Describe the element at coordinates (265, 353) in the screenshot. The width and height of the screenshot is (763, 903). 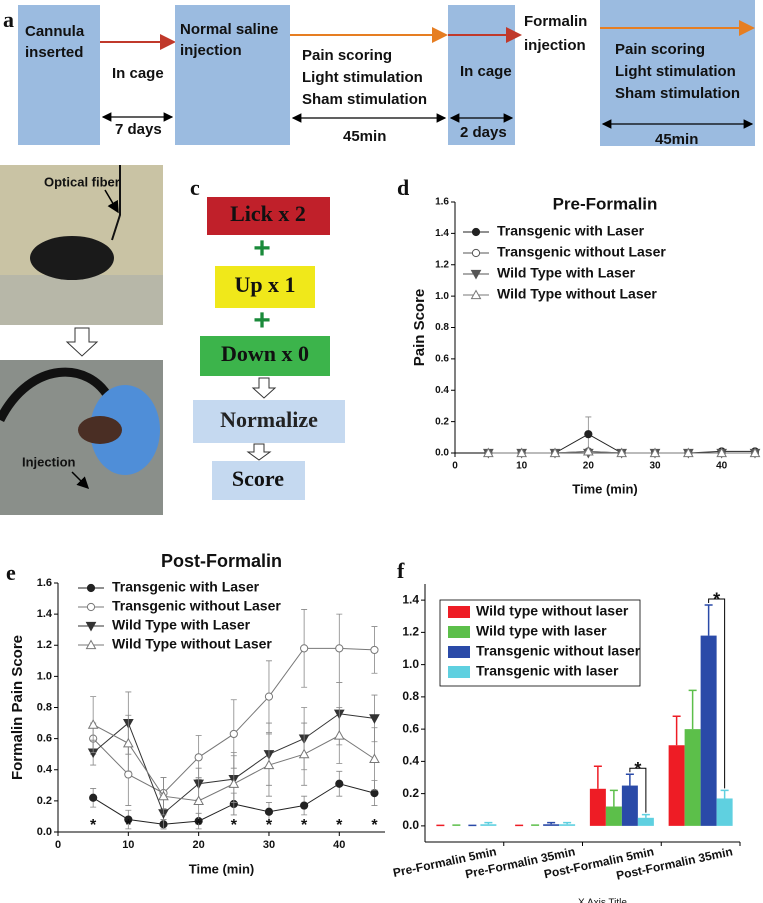
I see `label: Down x 0` at that location.